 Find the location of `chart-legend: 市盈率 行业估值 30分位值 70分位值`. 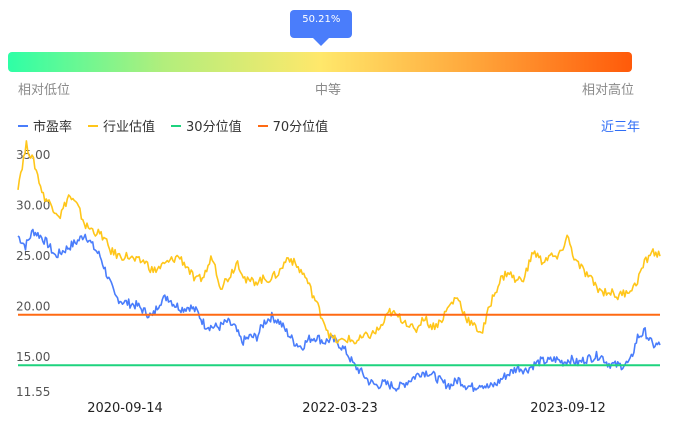

chart-legend: 市盈率 行业估值 30分位值 70分位值 is located at coordinates (173, 125).